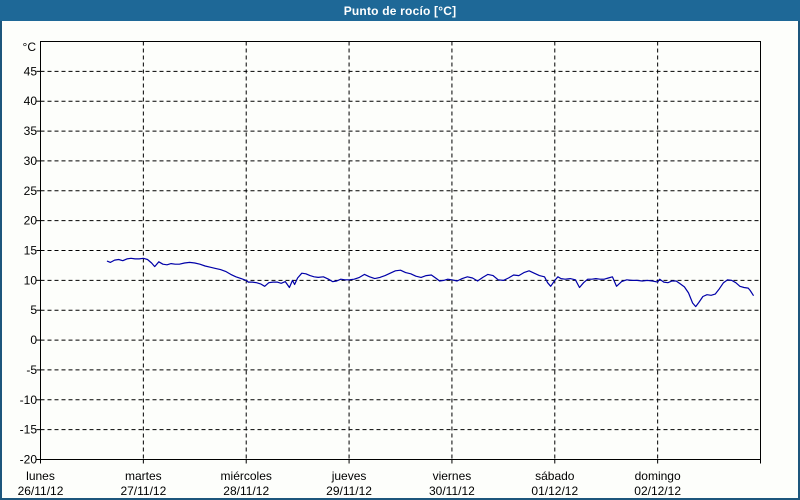 This screenshot has width=800, height=500. What do you see at coordinates (31, 101) in the screenshot?
I see `y-tick-label: 40` at bounding box center [31, 101].